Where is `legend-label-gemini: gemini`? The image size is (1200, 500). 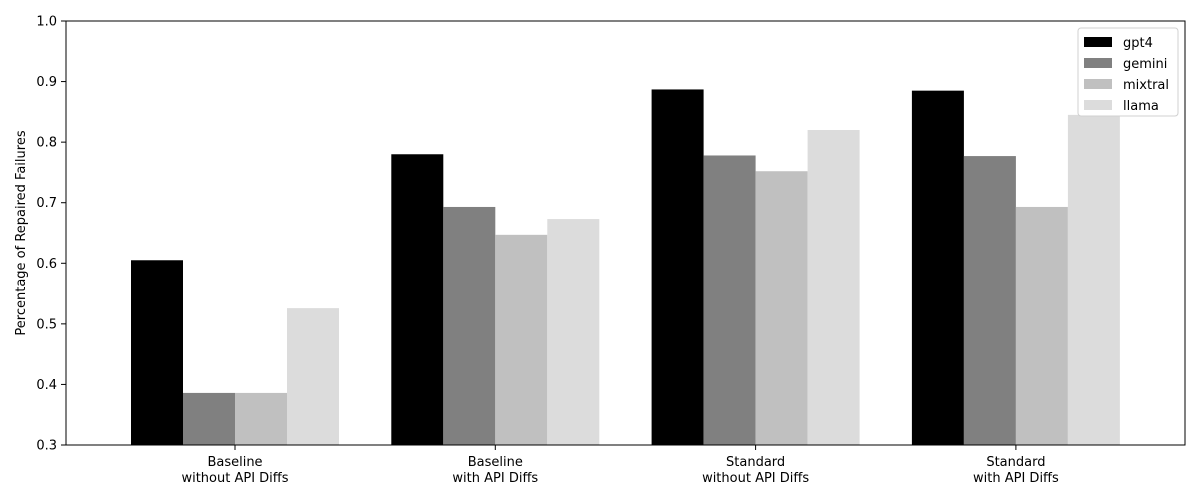
legend-label-gemini: gemini is located at coordinates (1145, 64).